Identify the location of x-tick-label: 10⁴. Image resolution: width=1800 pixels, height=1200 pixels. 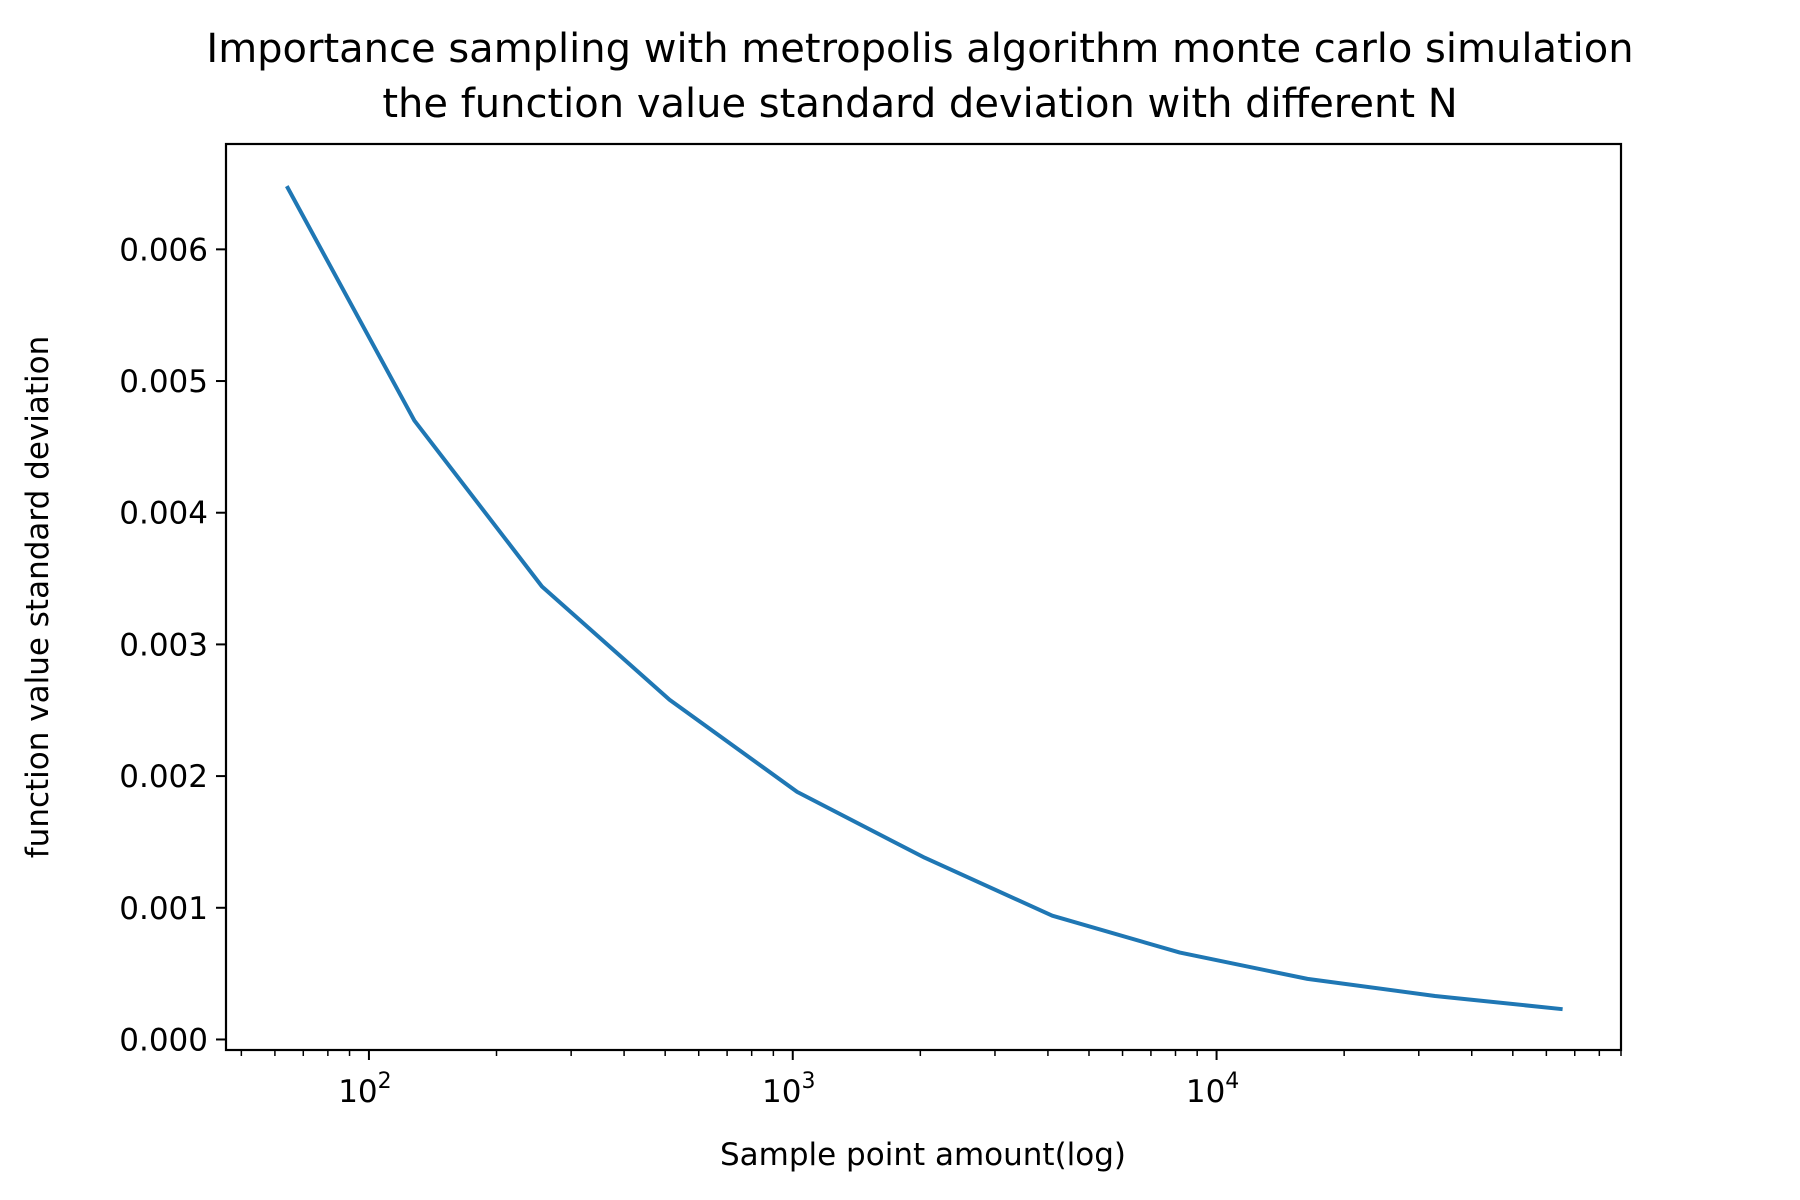
(1212, 1089).